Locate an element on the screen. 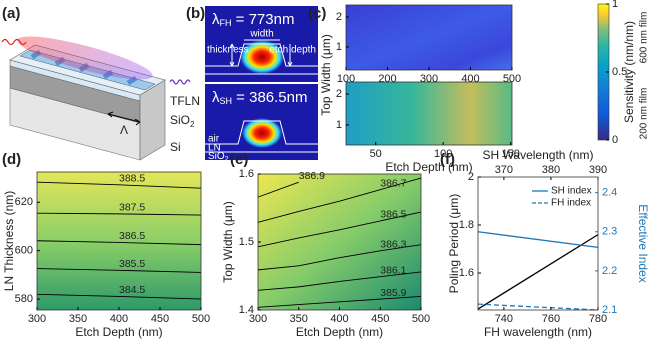 The image size is (654, 360). contour-label: 386.3 is located at coordinates (393, 245).